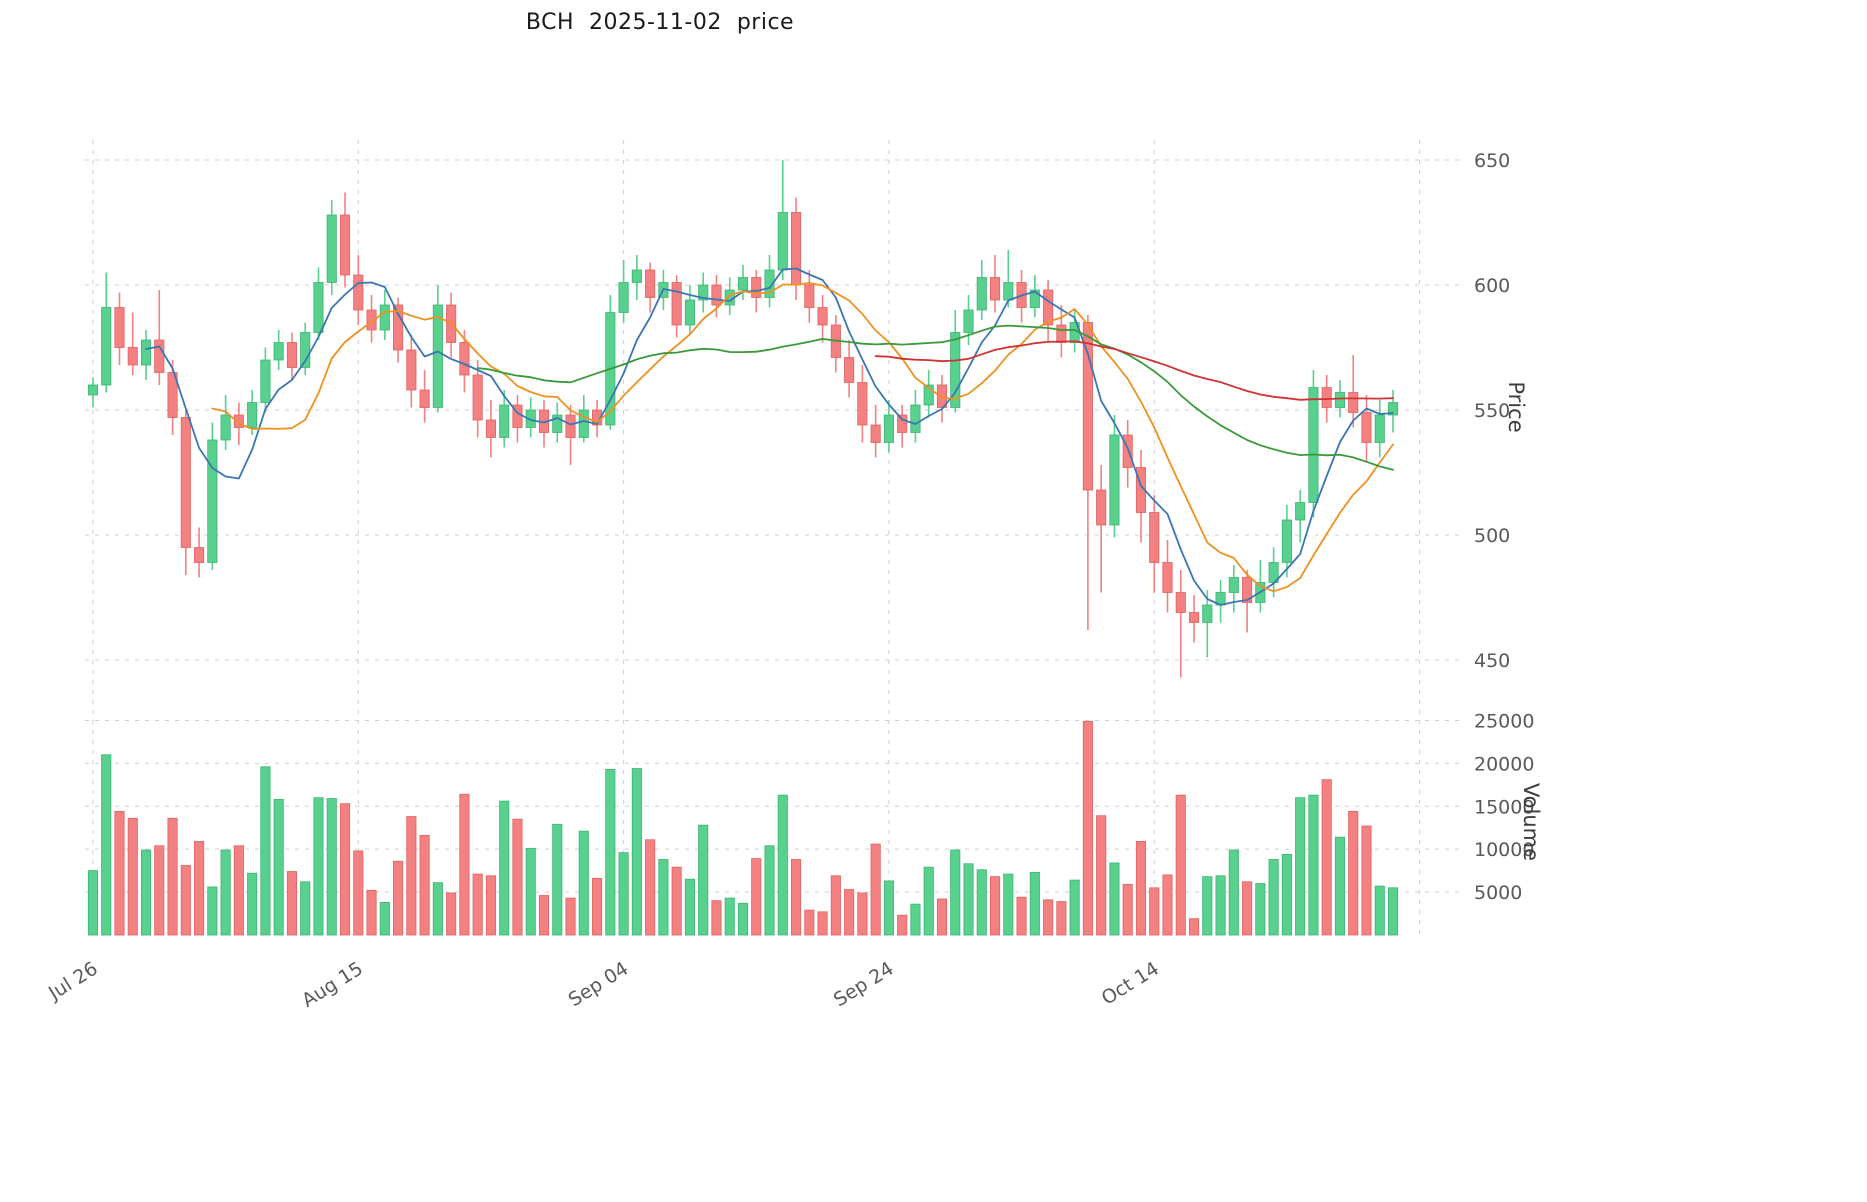  I want to click on volume-axis-title: Volume, so click(1531, 822).